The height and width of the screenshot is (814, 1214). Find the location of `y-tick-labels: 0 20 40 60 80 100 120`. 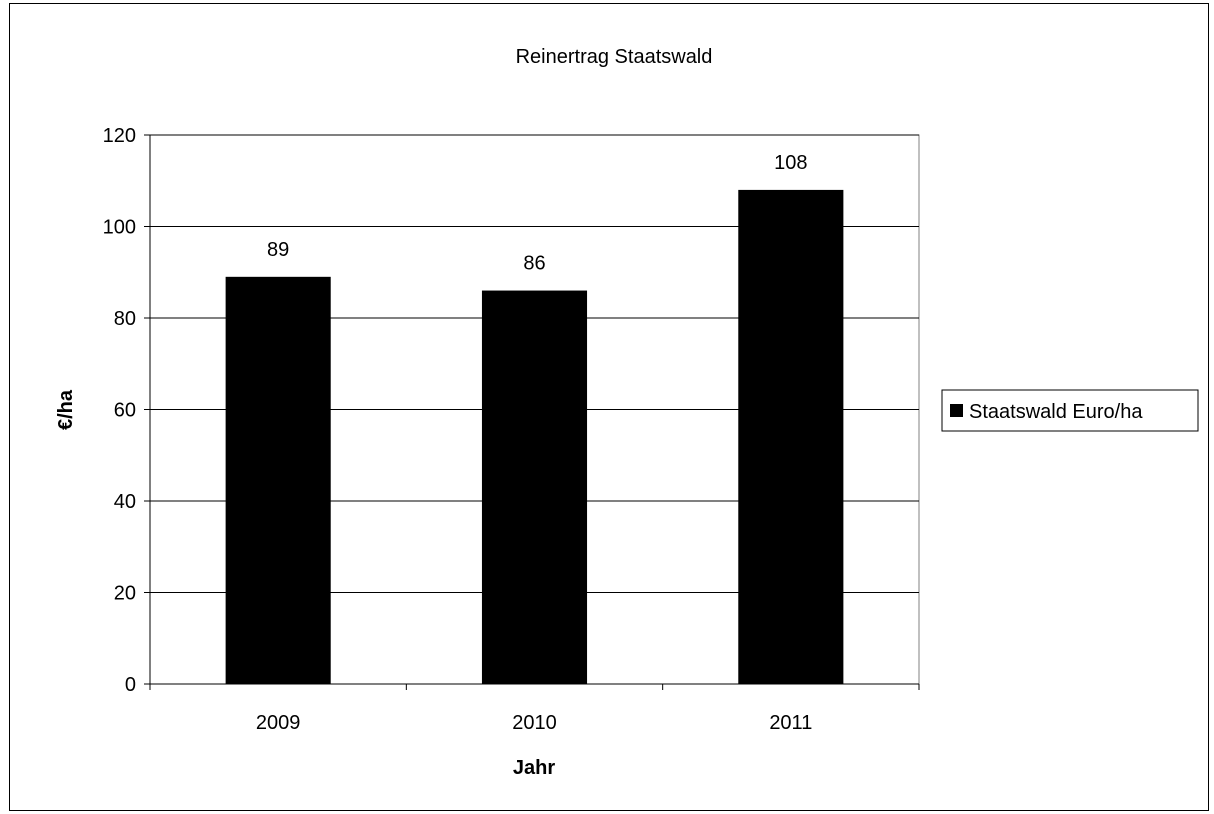

y-tick-labels: 0 20 40 60 80 100 120 is located at coordinates (119, 410).